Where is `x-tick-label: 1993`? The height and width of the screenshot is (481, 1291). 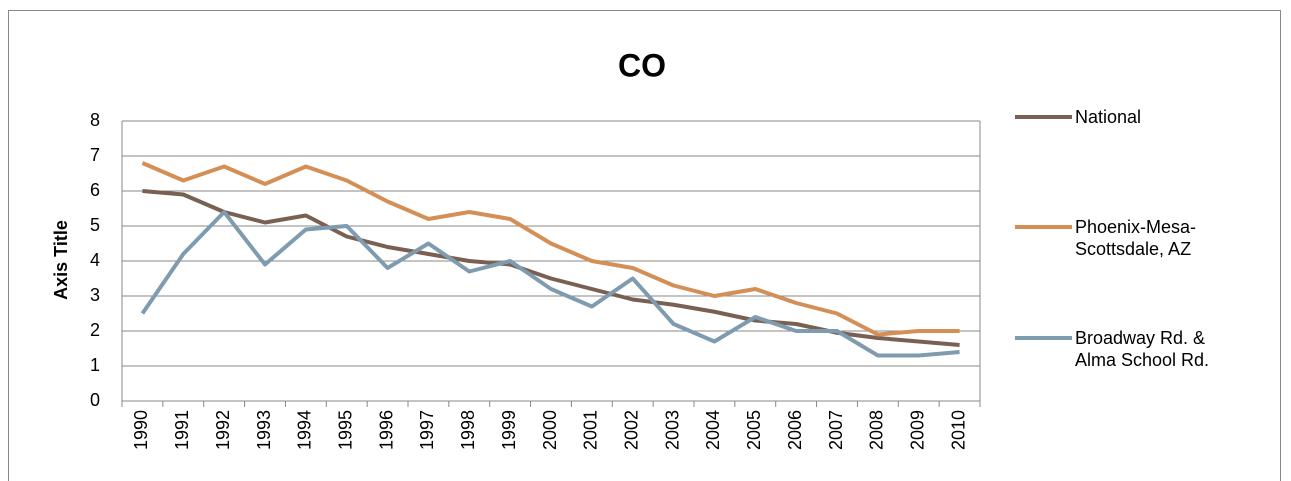
x-tick-label: 1993 is located at coordinates (264, 430).